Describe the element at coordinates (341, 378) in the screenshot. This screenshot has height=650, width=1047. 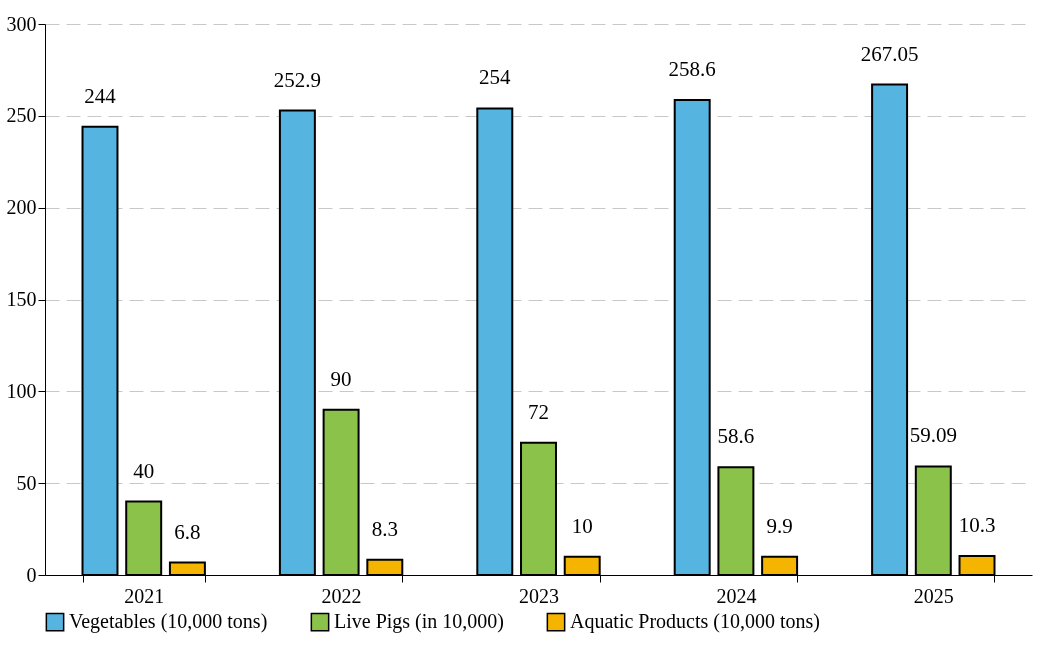
I see `data-label: 90` at that location.